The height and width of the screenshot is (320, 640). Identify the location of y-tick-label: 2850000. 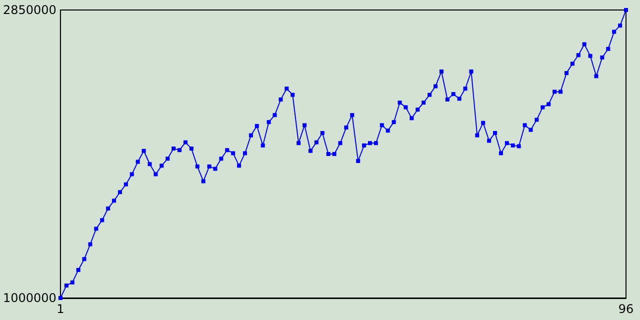
(29, 10).